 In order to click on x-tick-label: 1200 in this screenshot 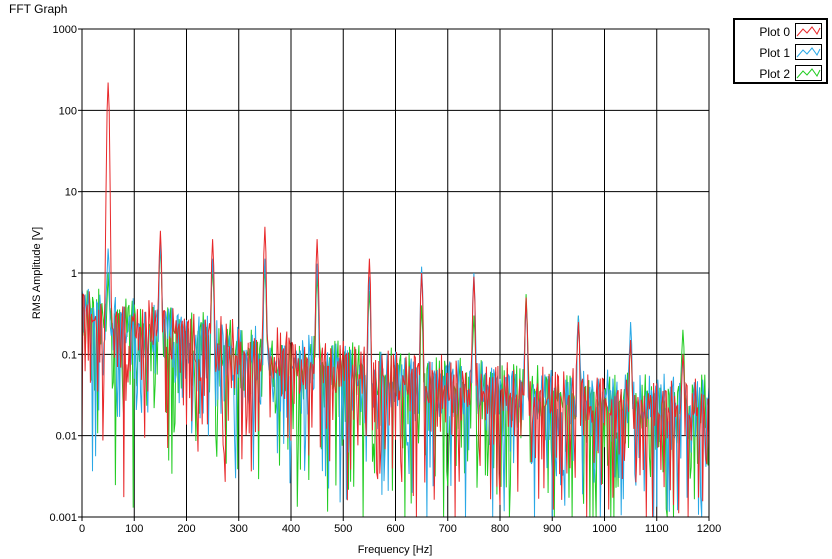, I will do `click(709, 529)`.